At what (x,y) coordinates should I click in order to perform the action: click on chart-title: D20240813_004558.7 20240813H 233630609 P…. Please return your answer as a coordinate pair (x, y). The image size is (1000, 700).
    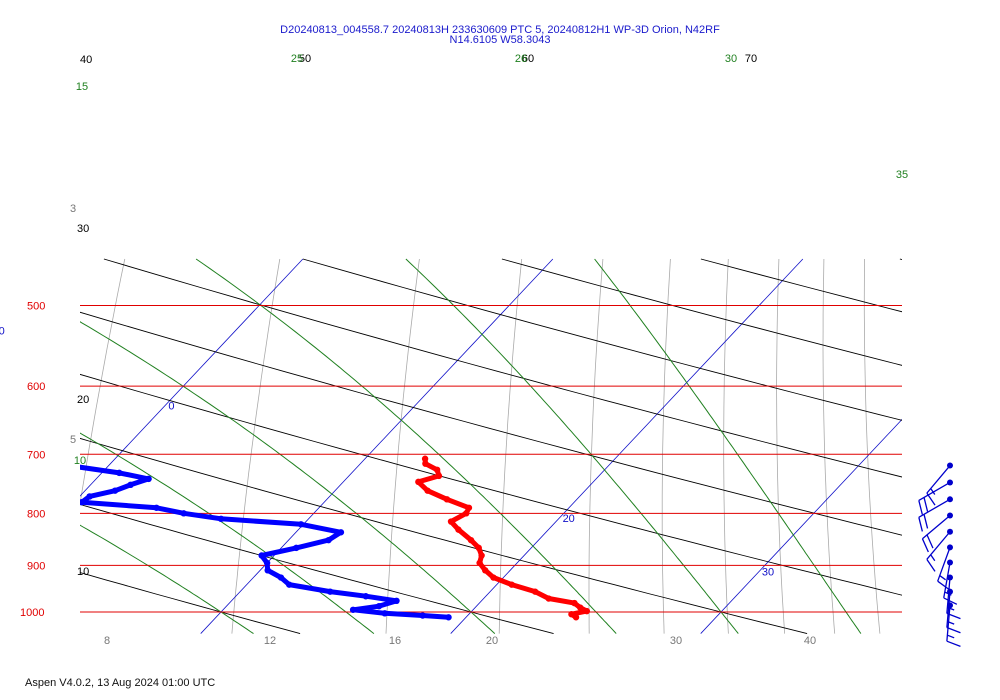
    Looking at the image, I should click on (500, 30).